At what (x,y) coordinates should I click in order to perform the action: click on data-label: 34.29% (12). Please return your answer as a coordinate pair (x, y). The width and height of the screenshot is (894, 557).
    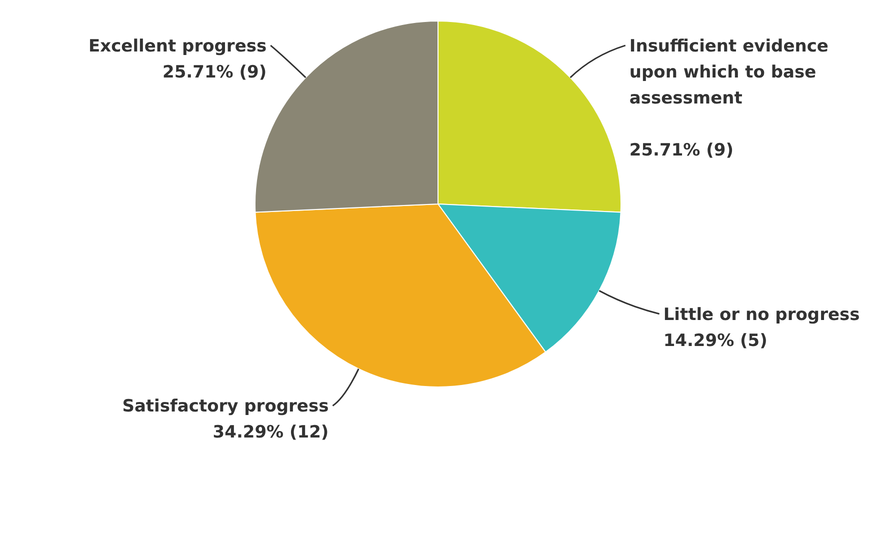
    Looking at the image, I should click on (270, 432).